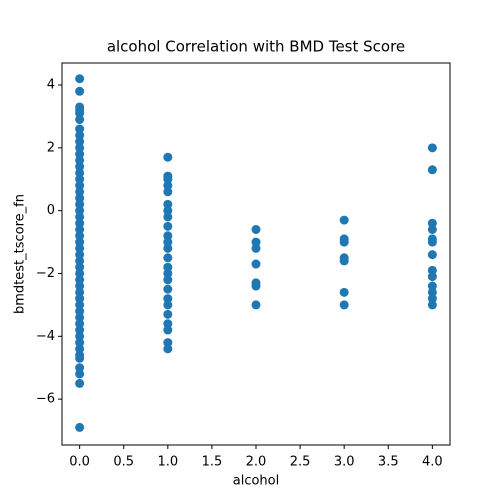  I want to click on y-tick-label: 4, so click(51, 84).